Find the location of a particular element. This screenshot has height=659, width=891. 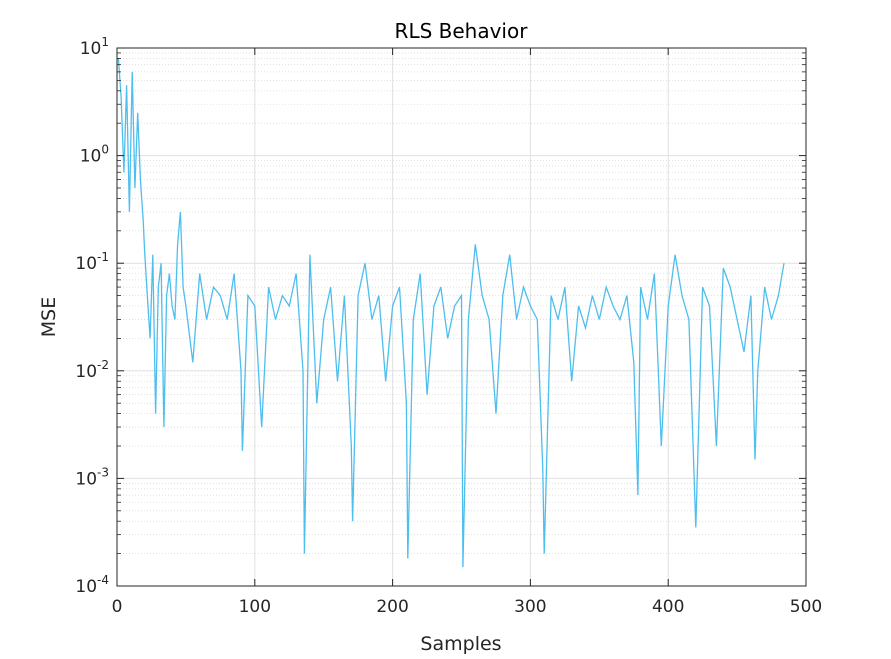

y-axis-label: MSE is located at coordinates (49, 317).